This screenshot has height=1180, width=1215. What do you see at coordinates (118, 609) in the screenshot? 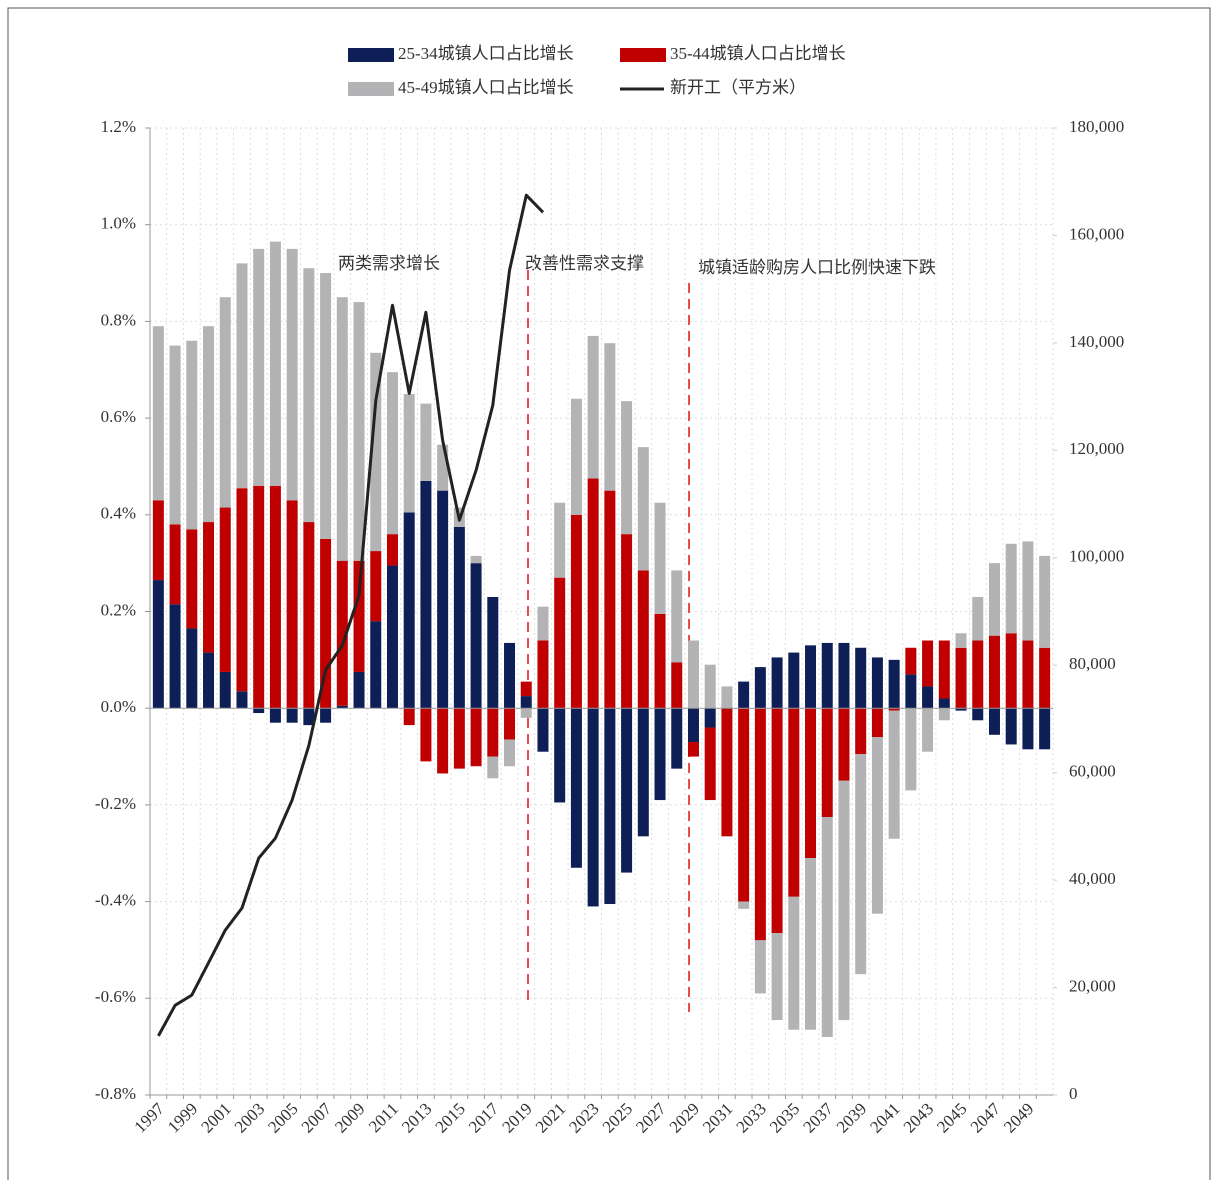
I see `y-tick-label: 0.2%` at bounding box center [118, 609].